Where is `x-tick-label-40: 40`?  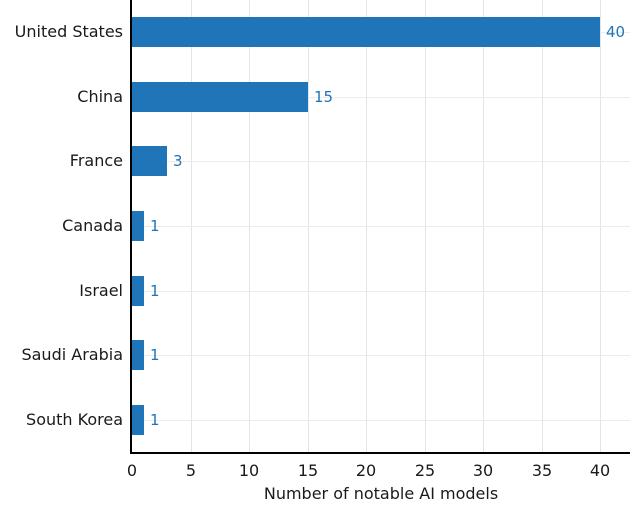
x-tick-label-40: 40 is located at coordinates (600, 470).